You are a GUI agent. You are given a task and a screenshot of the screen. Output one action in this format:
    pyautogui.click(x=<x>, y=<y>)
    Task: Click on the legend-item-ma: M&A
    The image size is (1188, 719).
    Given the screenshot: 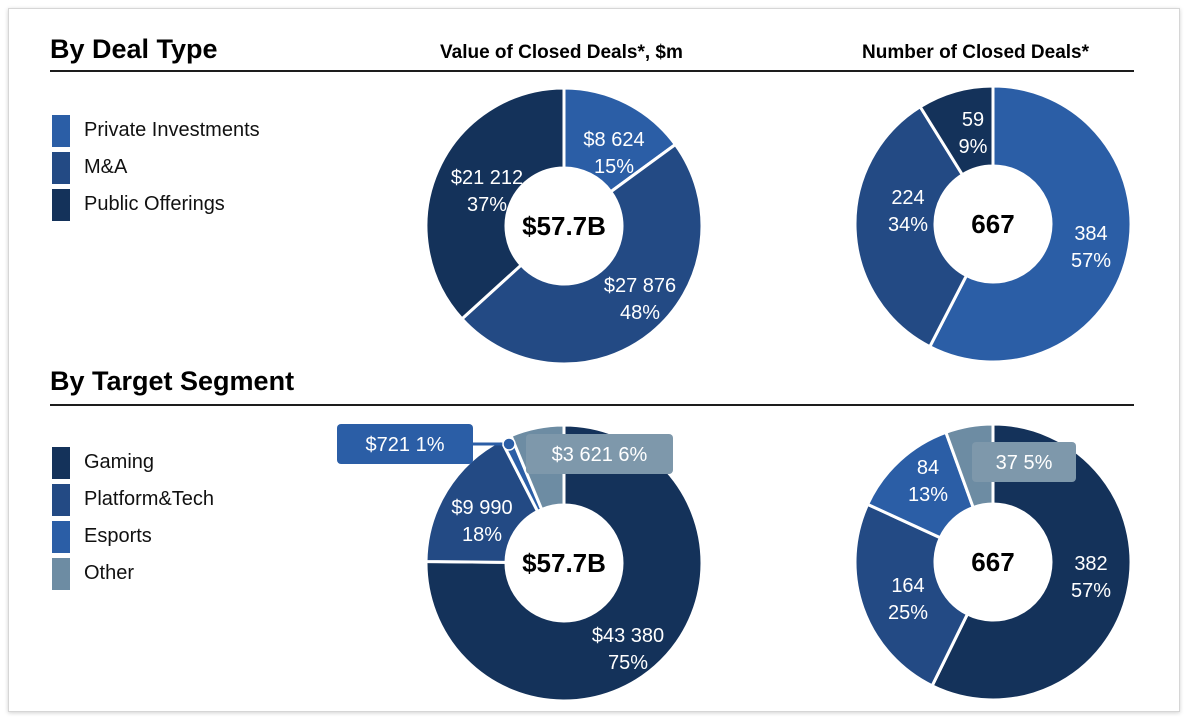 What is the action you would take?
    pyautogui.click(x=156, y=167)
    